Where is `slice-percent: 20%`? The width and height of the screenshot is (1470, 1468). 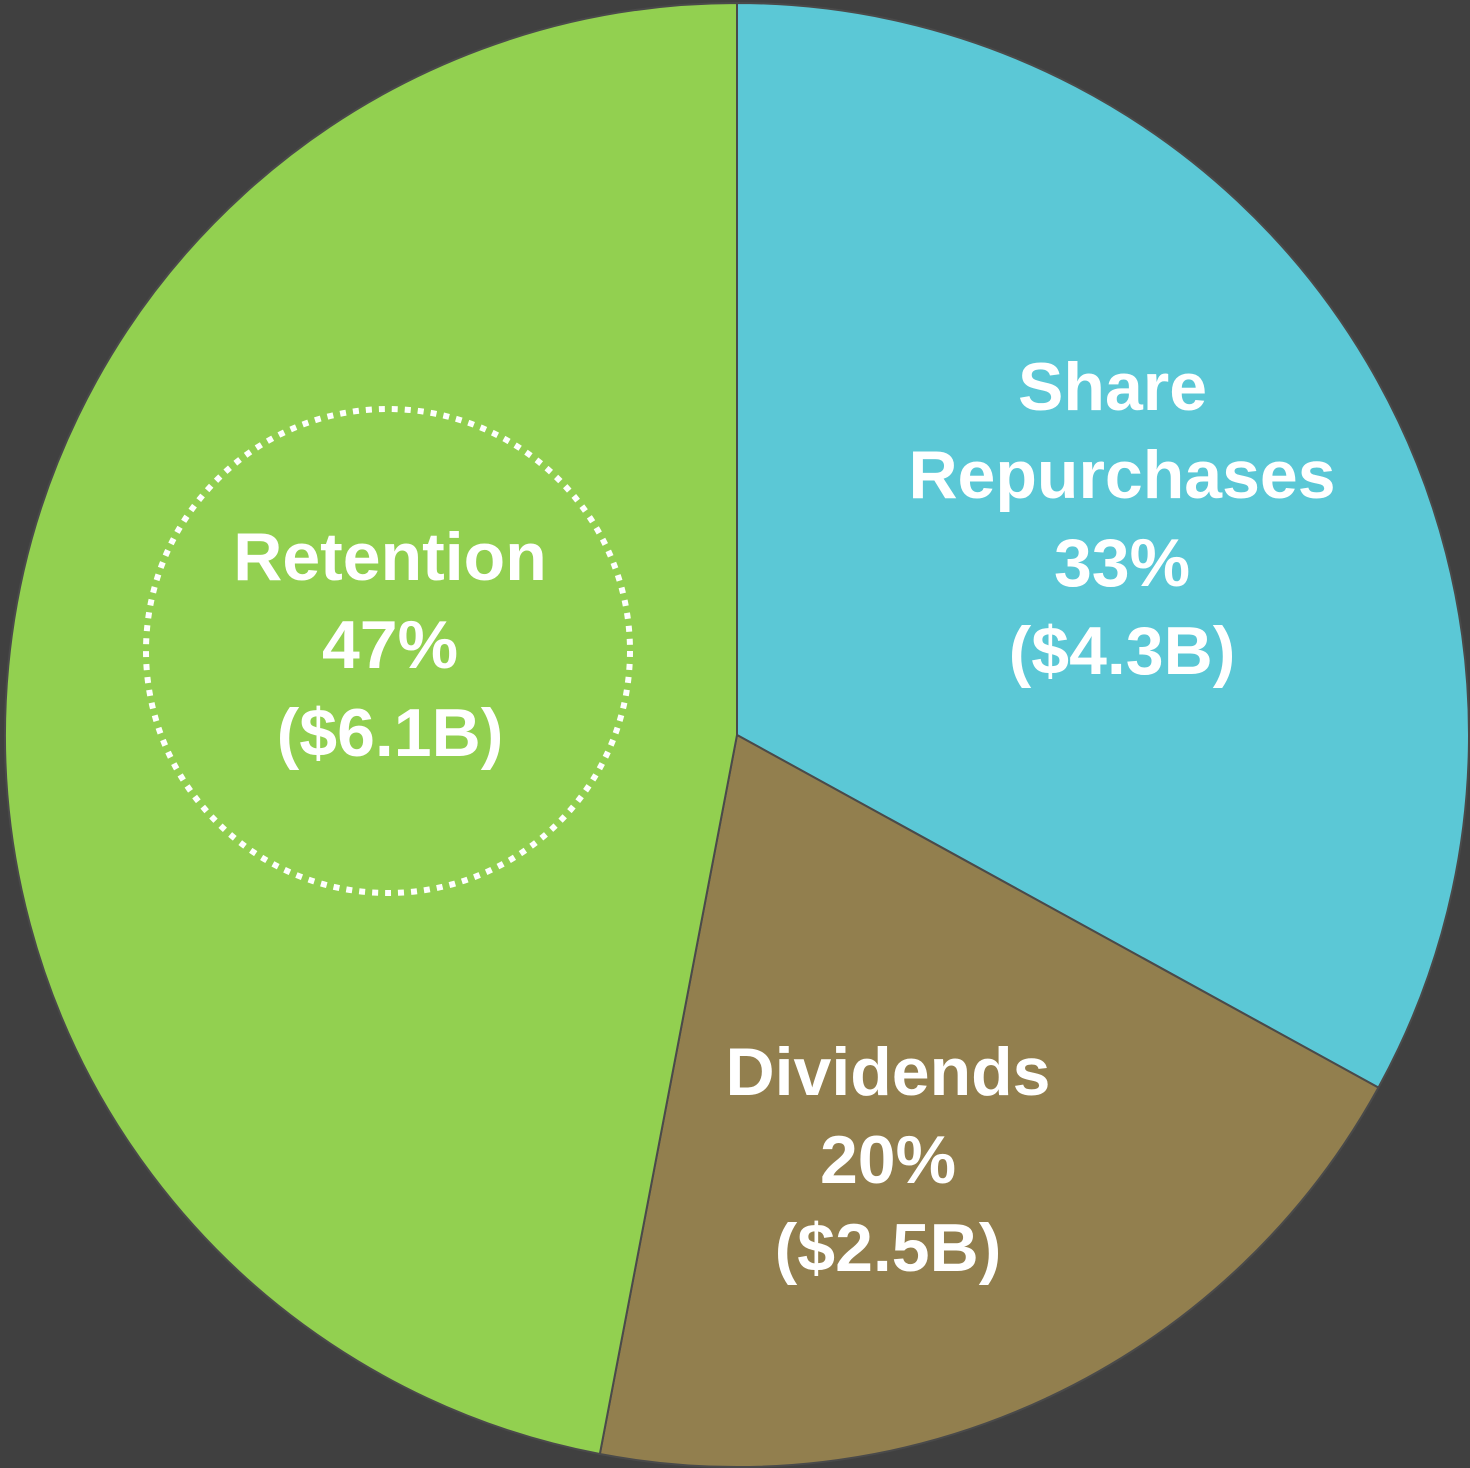
slice-percent: 20% is located at coordinates (888, 1160).